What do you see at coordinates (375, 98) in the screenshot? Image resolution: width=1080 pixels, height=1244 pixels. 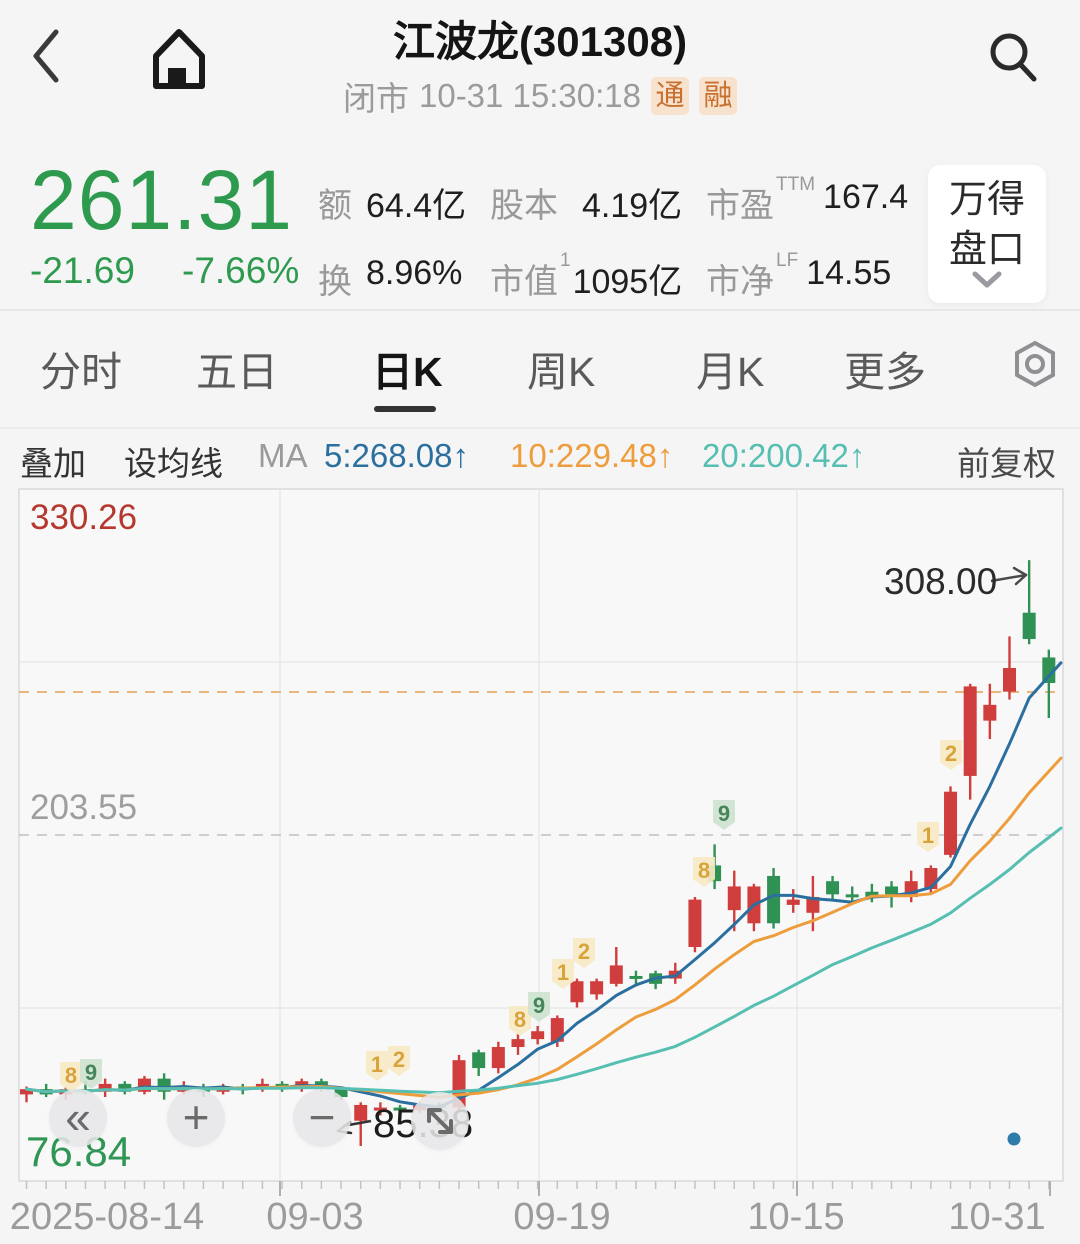 I see `market-status: 闭市` at bounding box center [375, 98].